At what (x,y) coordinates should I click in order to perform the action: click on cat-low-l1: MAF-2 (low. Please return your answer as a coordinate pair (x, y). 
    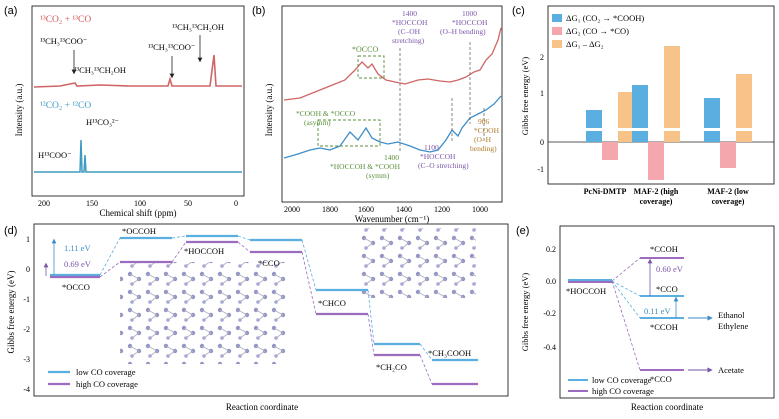
    Looking at the image, I should click on (728, 191).